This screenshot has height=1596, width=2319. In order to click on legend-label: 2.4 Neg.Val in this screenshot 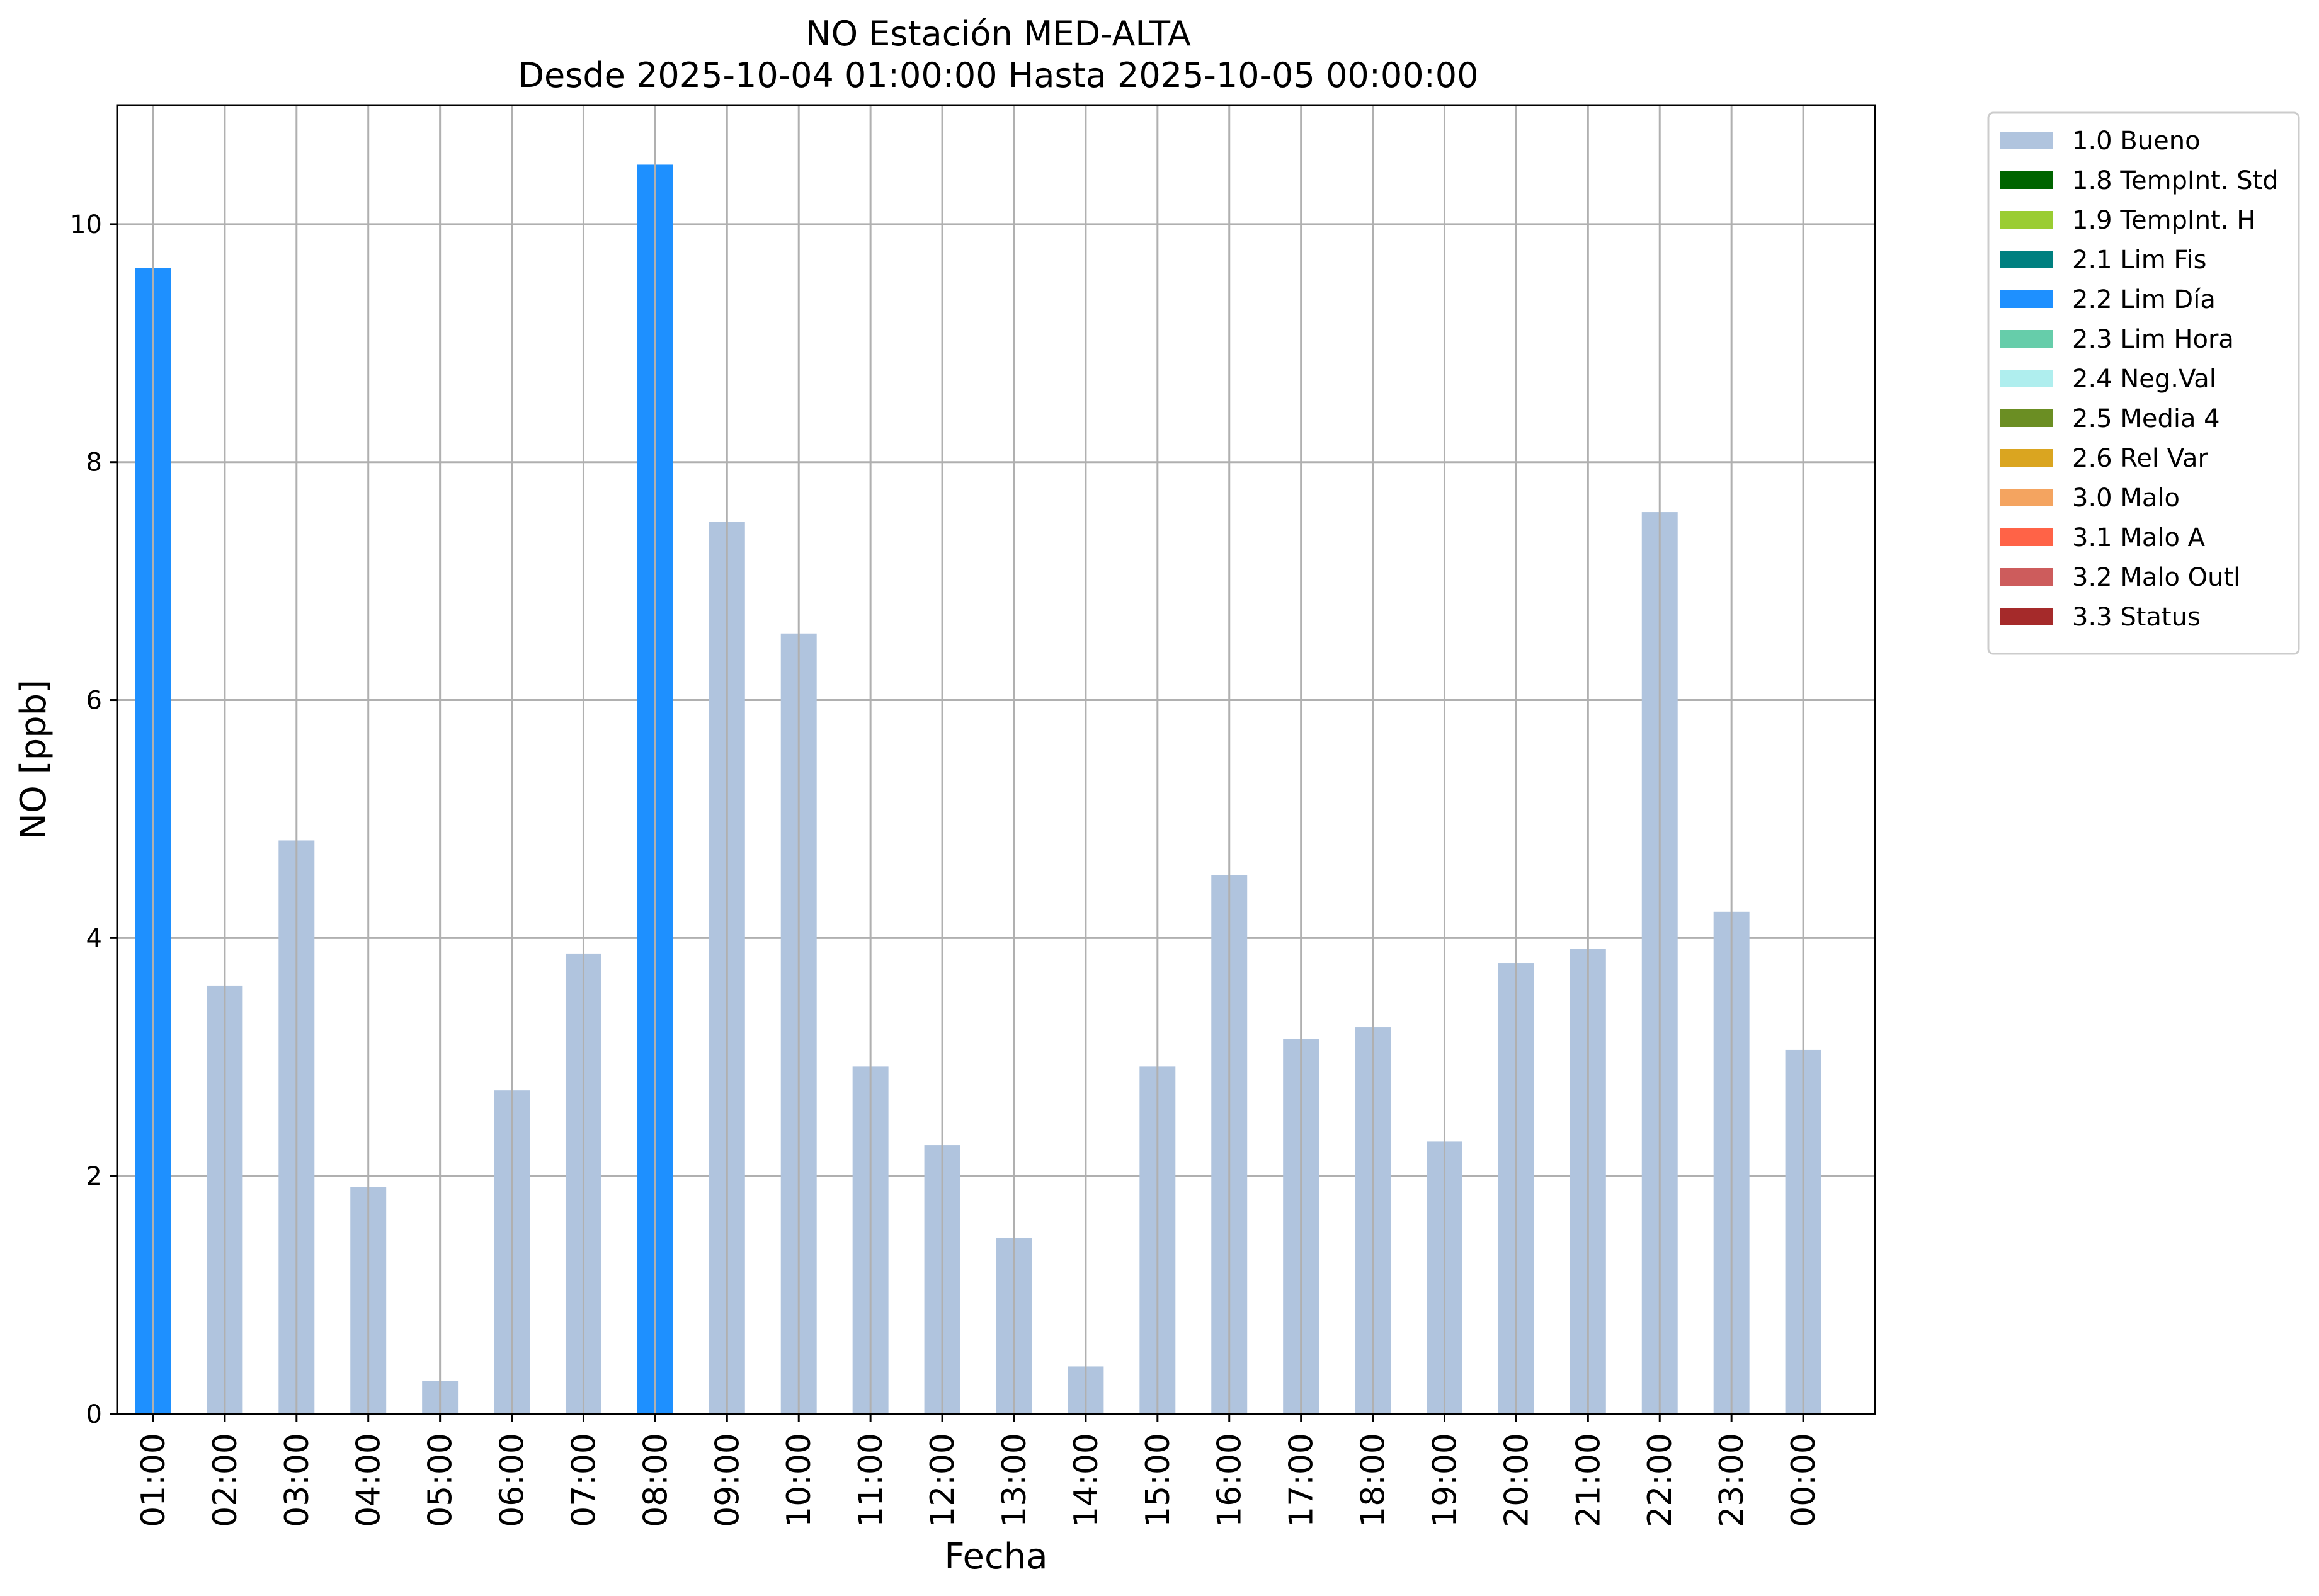, I will do `click(2144, 379)`.